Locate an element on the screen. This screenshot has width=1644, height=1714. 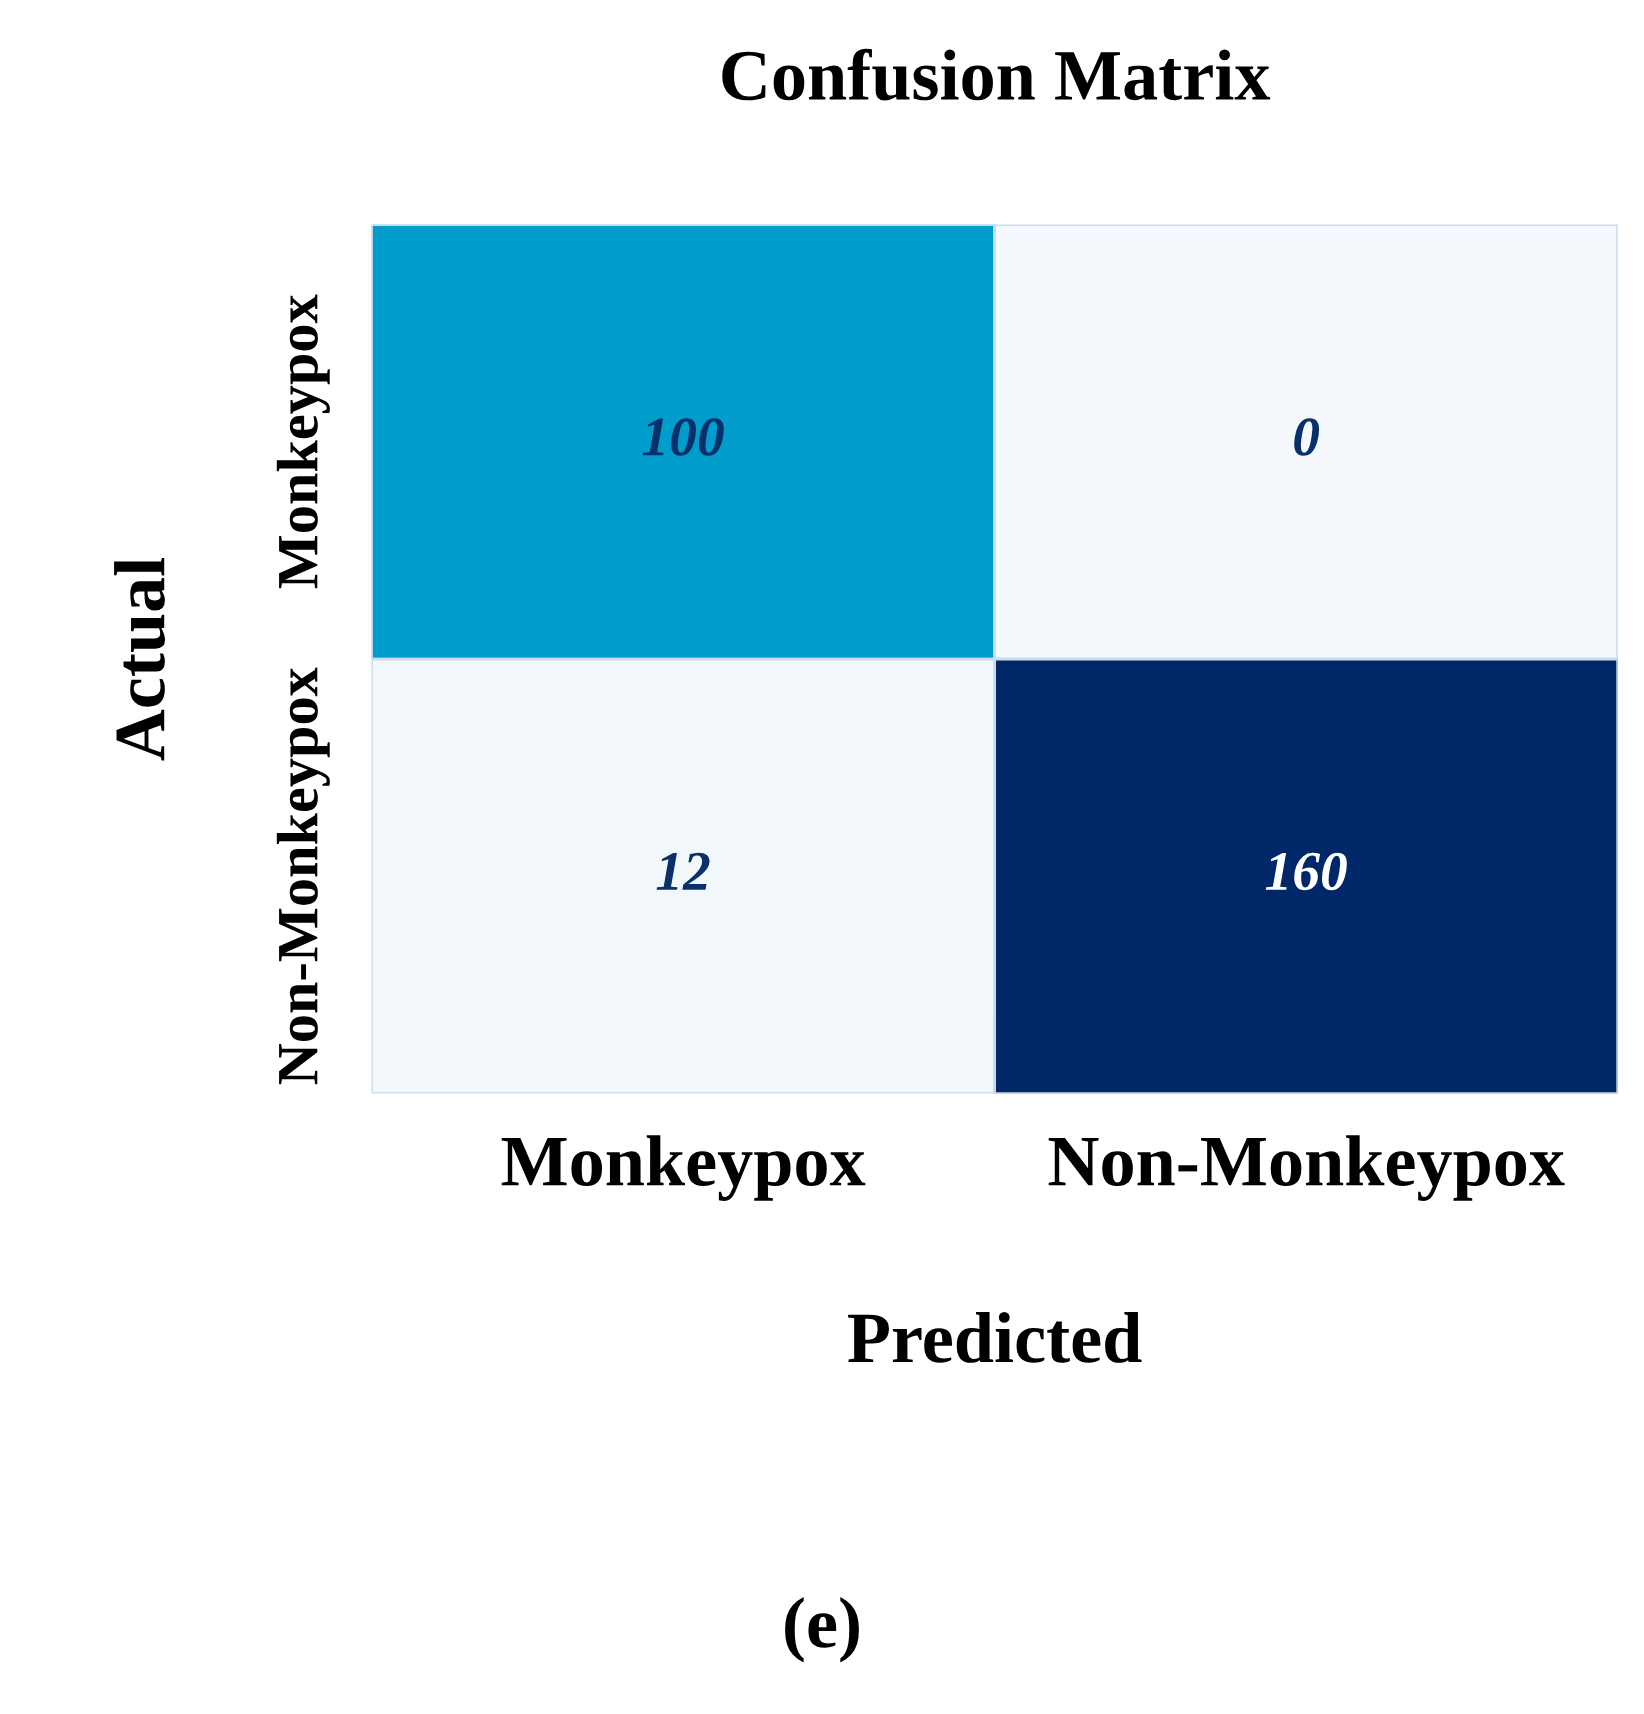
data-label: 100 is located at coordinates (683, 437).